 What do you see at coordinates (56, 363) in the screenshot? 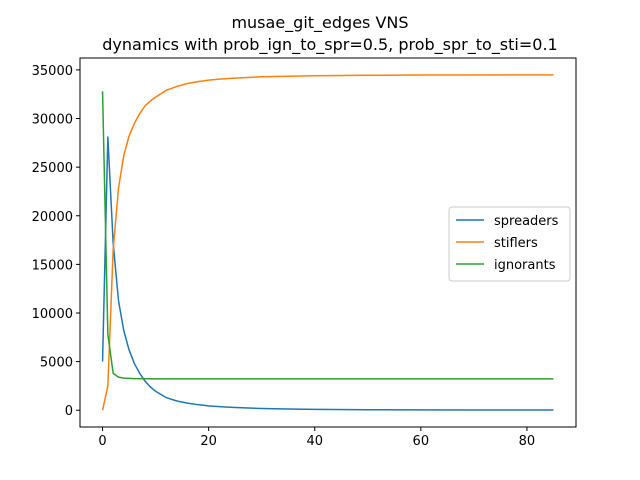
I see `y-tick-label: 5000` at bounding box center [56, 363].